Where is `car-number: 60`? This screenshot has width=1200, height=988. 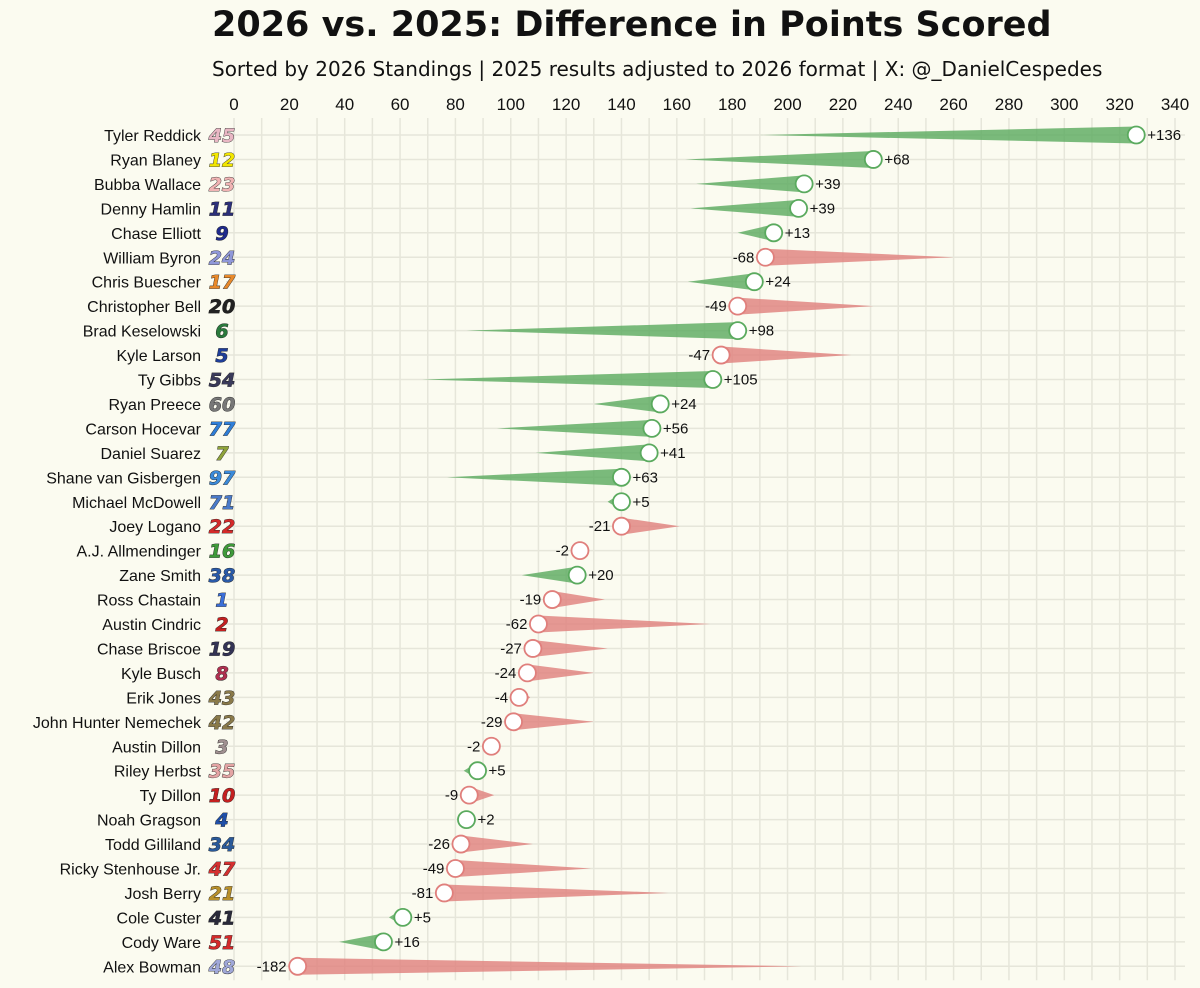
car-number: 60 is located at coordinates (222, 405).